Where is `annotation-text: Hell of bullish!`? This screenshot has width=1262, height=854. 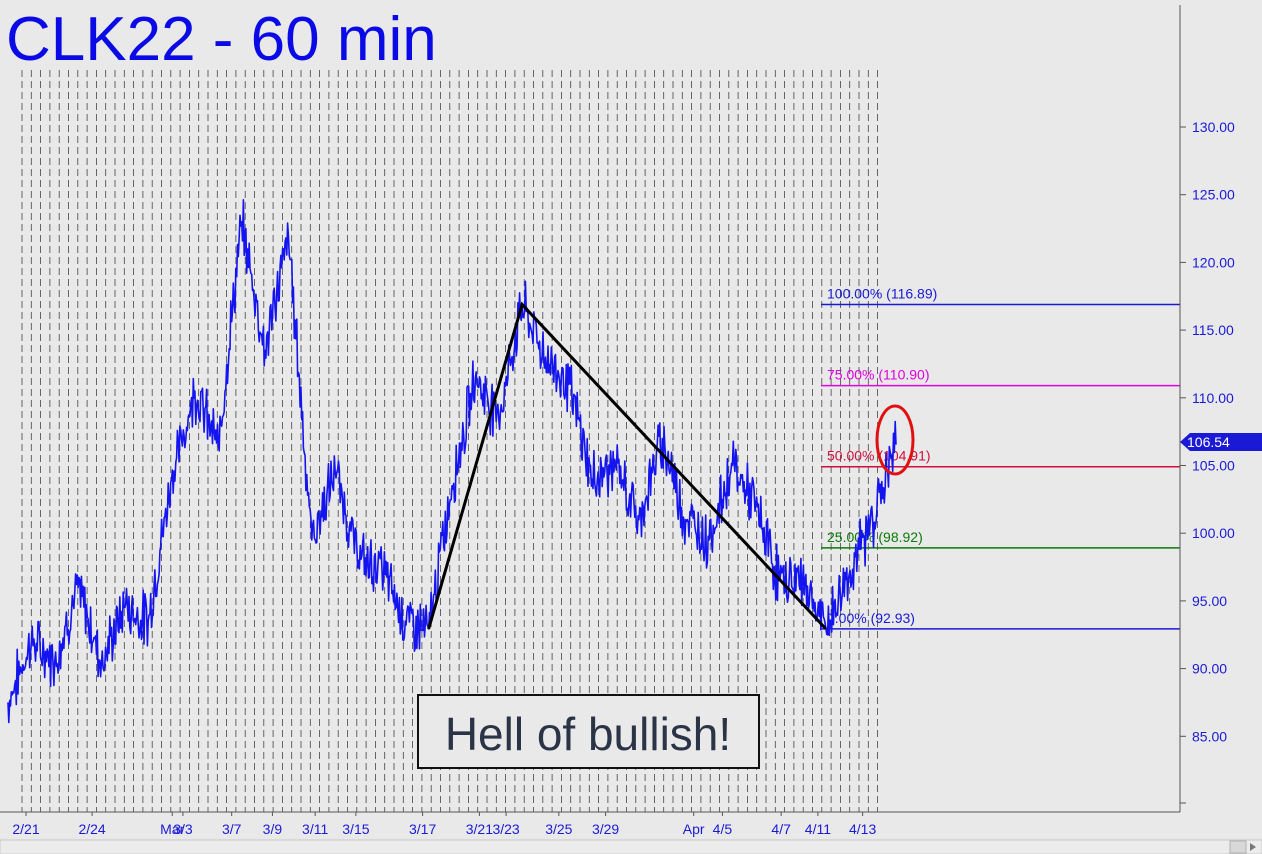
annotation-text: Hell of bullish! is located at coordinates (588, 734).